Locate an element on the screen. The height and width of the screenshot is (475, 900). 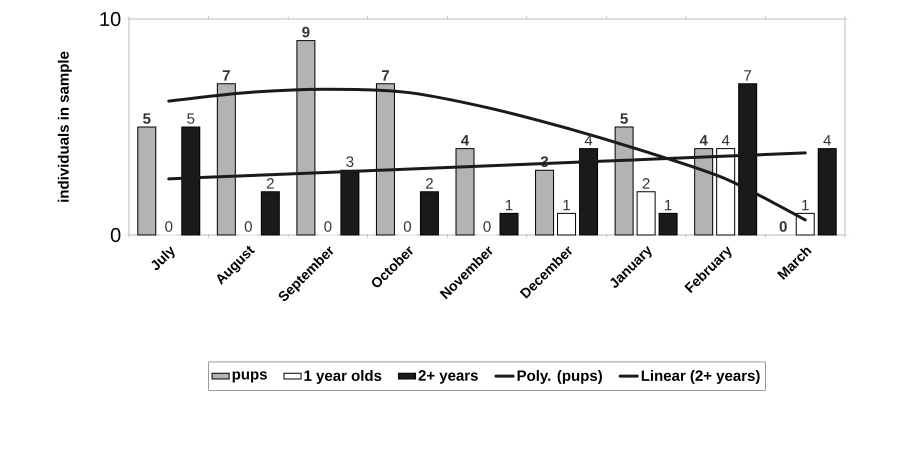
y-axis-title: individuals in sample is located at coordinates (65, 127).